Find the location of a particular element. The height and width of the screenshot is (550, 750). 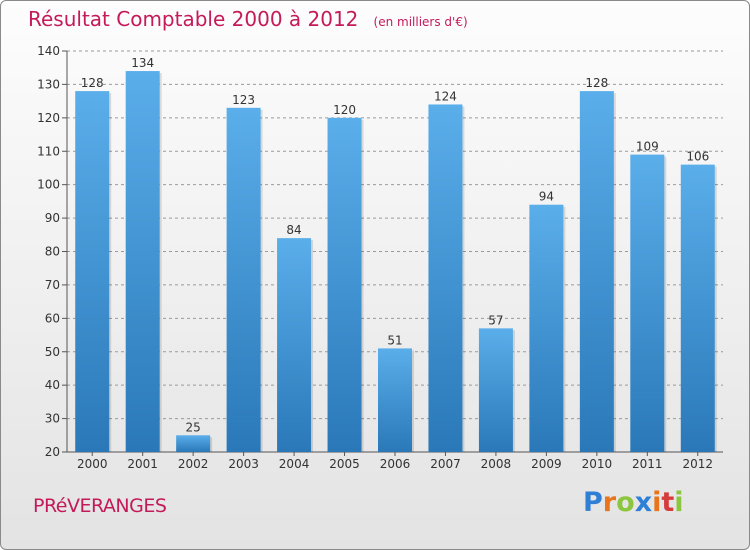

logo-letter: o is located at coordinates (625, 502).